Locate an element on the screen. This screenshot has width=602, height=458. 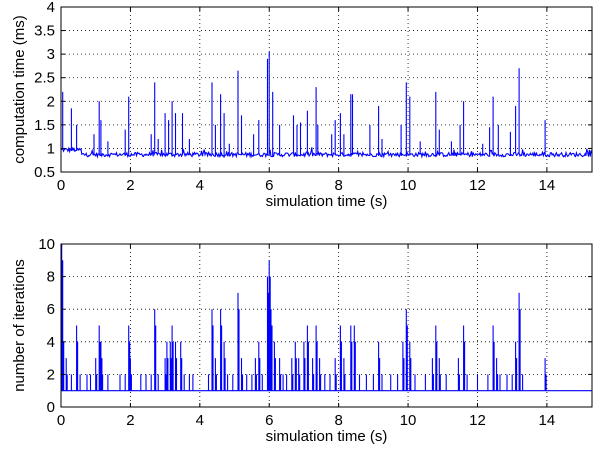
y-tick-label: 8 is located at coordinates (51, 277).